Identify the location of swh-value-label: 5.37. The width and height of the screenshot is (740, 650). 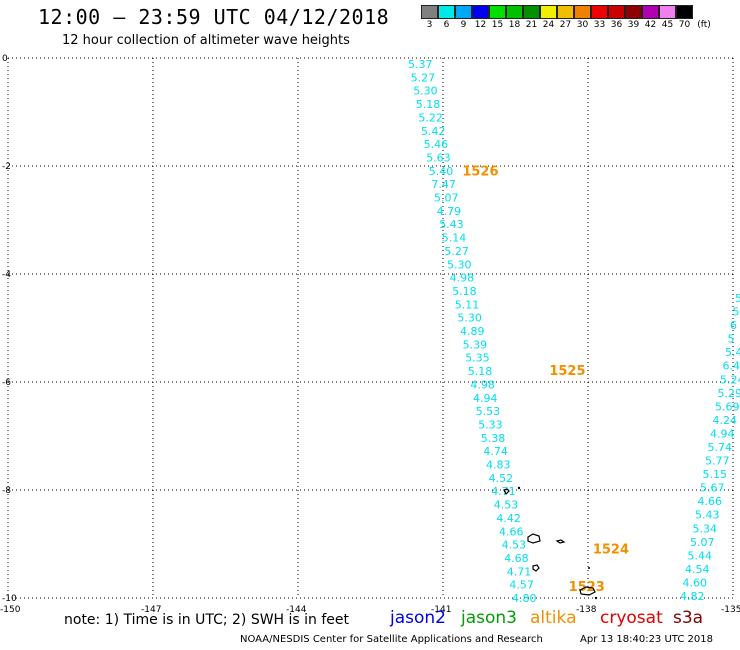
(420, 64).